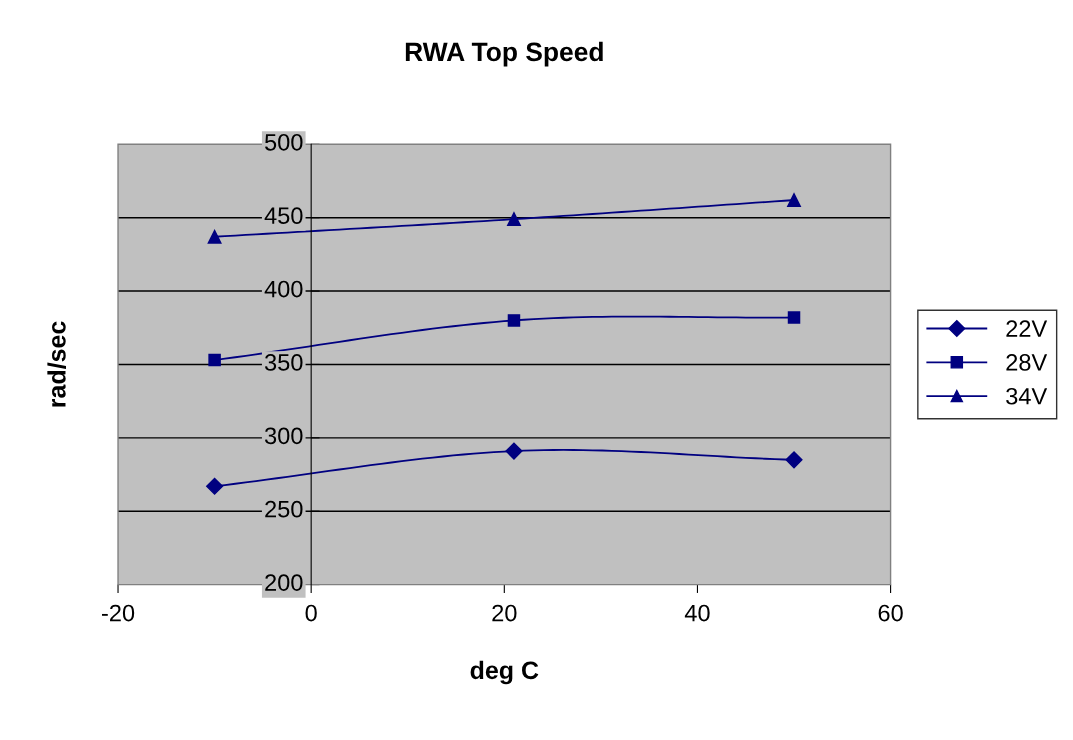 The width and height of the screenshot is (1073, 740). What do you see at coordinates (890, 613) in the screenshot?
I see `x-tick-label: 60` at bounding box center [890, 613].